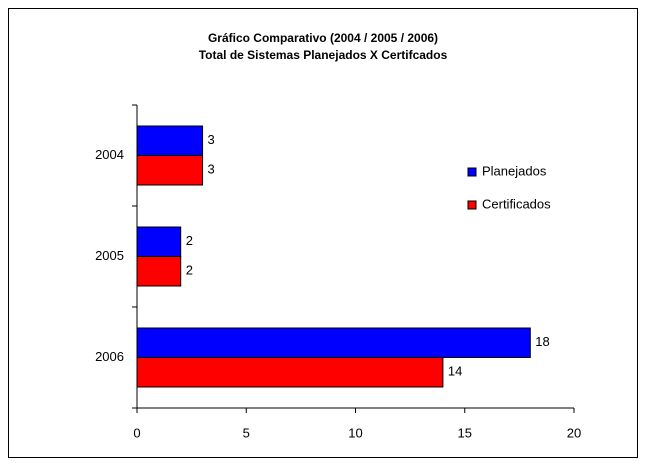 The height and width of the screenshot is (464, 646). I want to click on legend-label: Planejados, so click(514, 170).